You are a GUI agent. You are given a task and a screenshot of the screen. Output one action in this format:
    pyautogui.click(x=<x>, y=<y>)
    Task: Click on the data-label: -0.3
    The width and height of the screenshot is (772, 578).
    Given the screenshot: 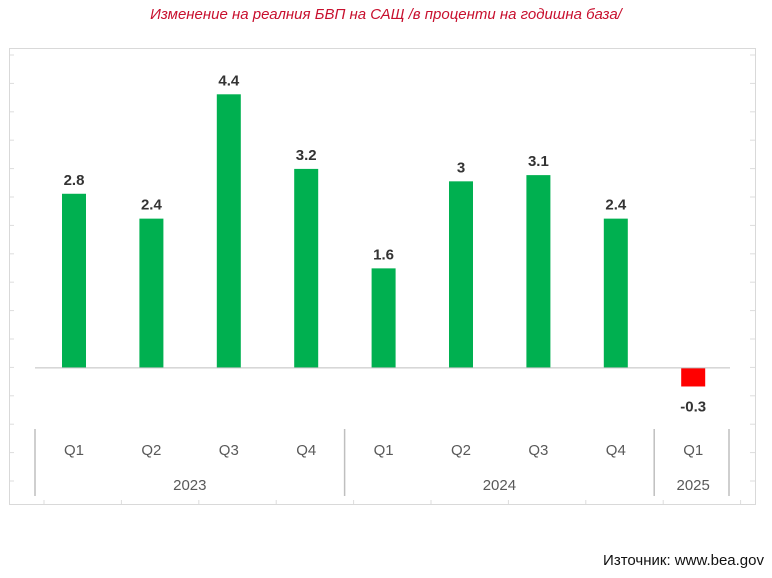 What is the action you would take?
    pyautogui.click(x=693, y=406)
    